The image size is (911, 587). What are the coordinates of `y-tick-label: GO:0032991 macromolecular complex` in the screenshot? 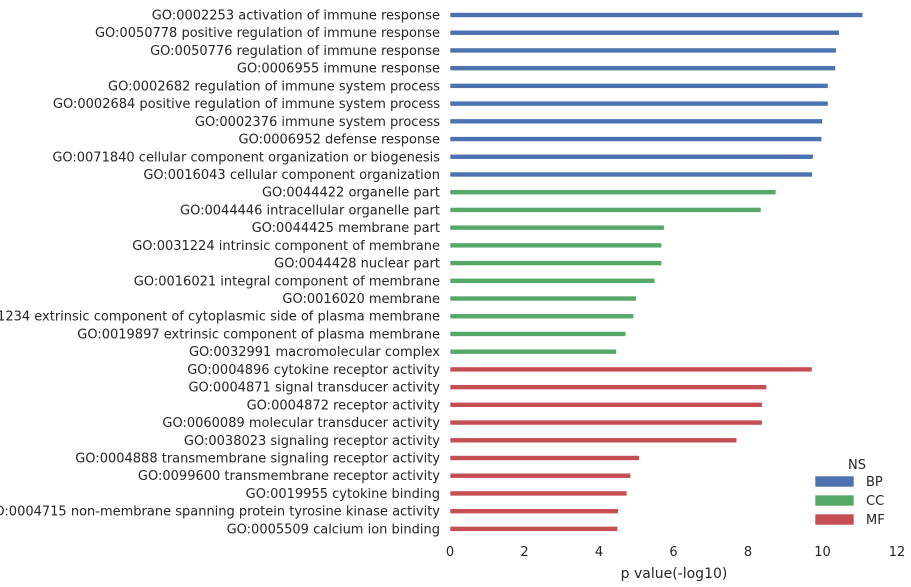 It's located at (314, 352).